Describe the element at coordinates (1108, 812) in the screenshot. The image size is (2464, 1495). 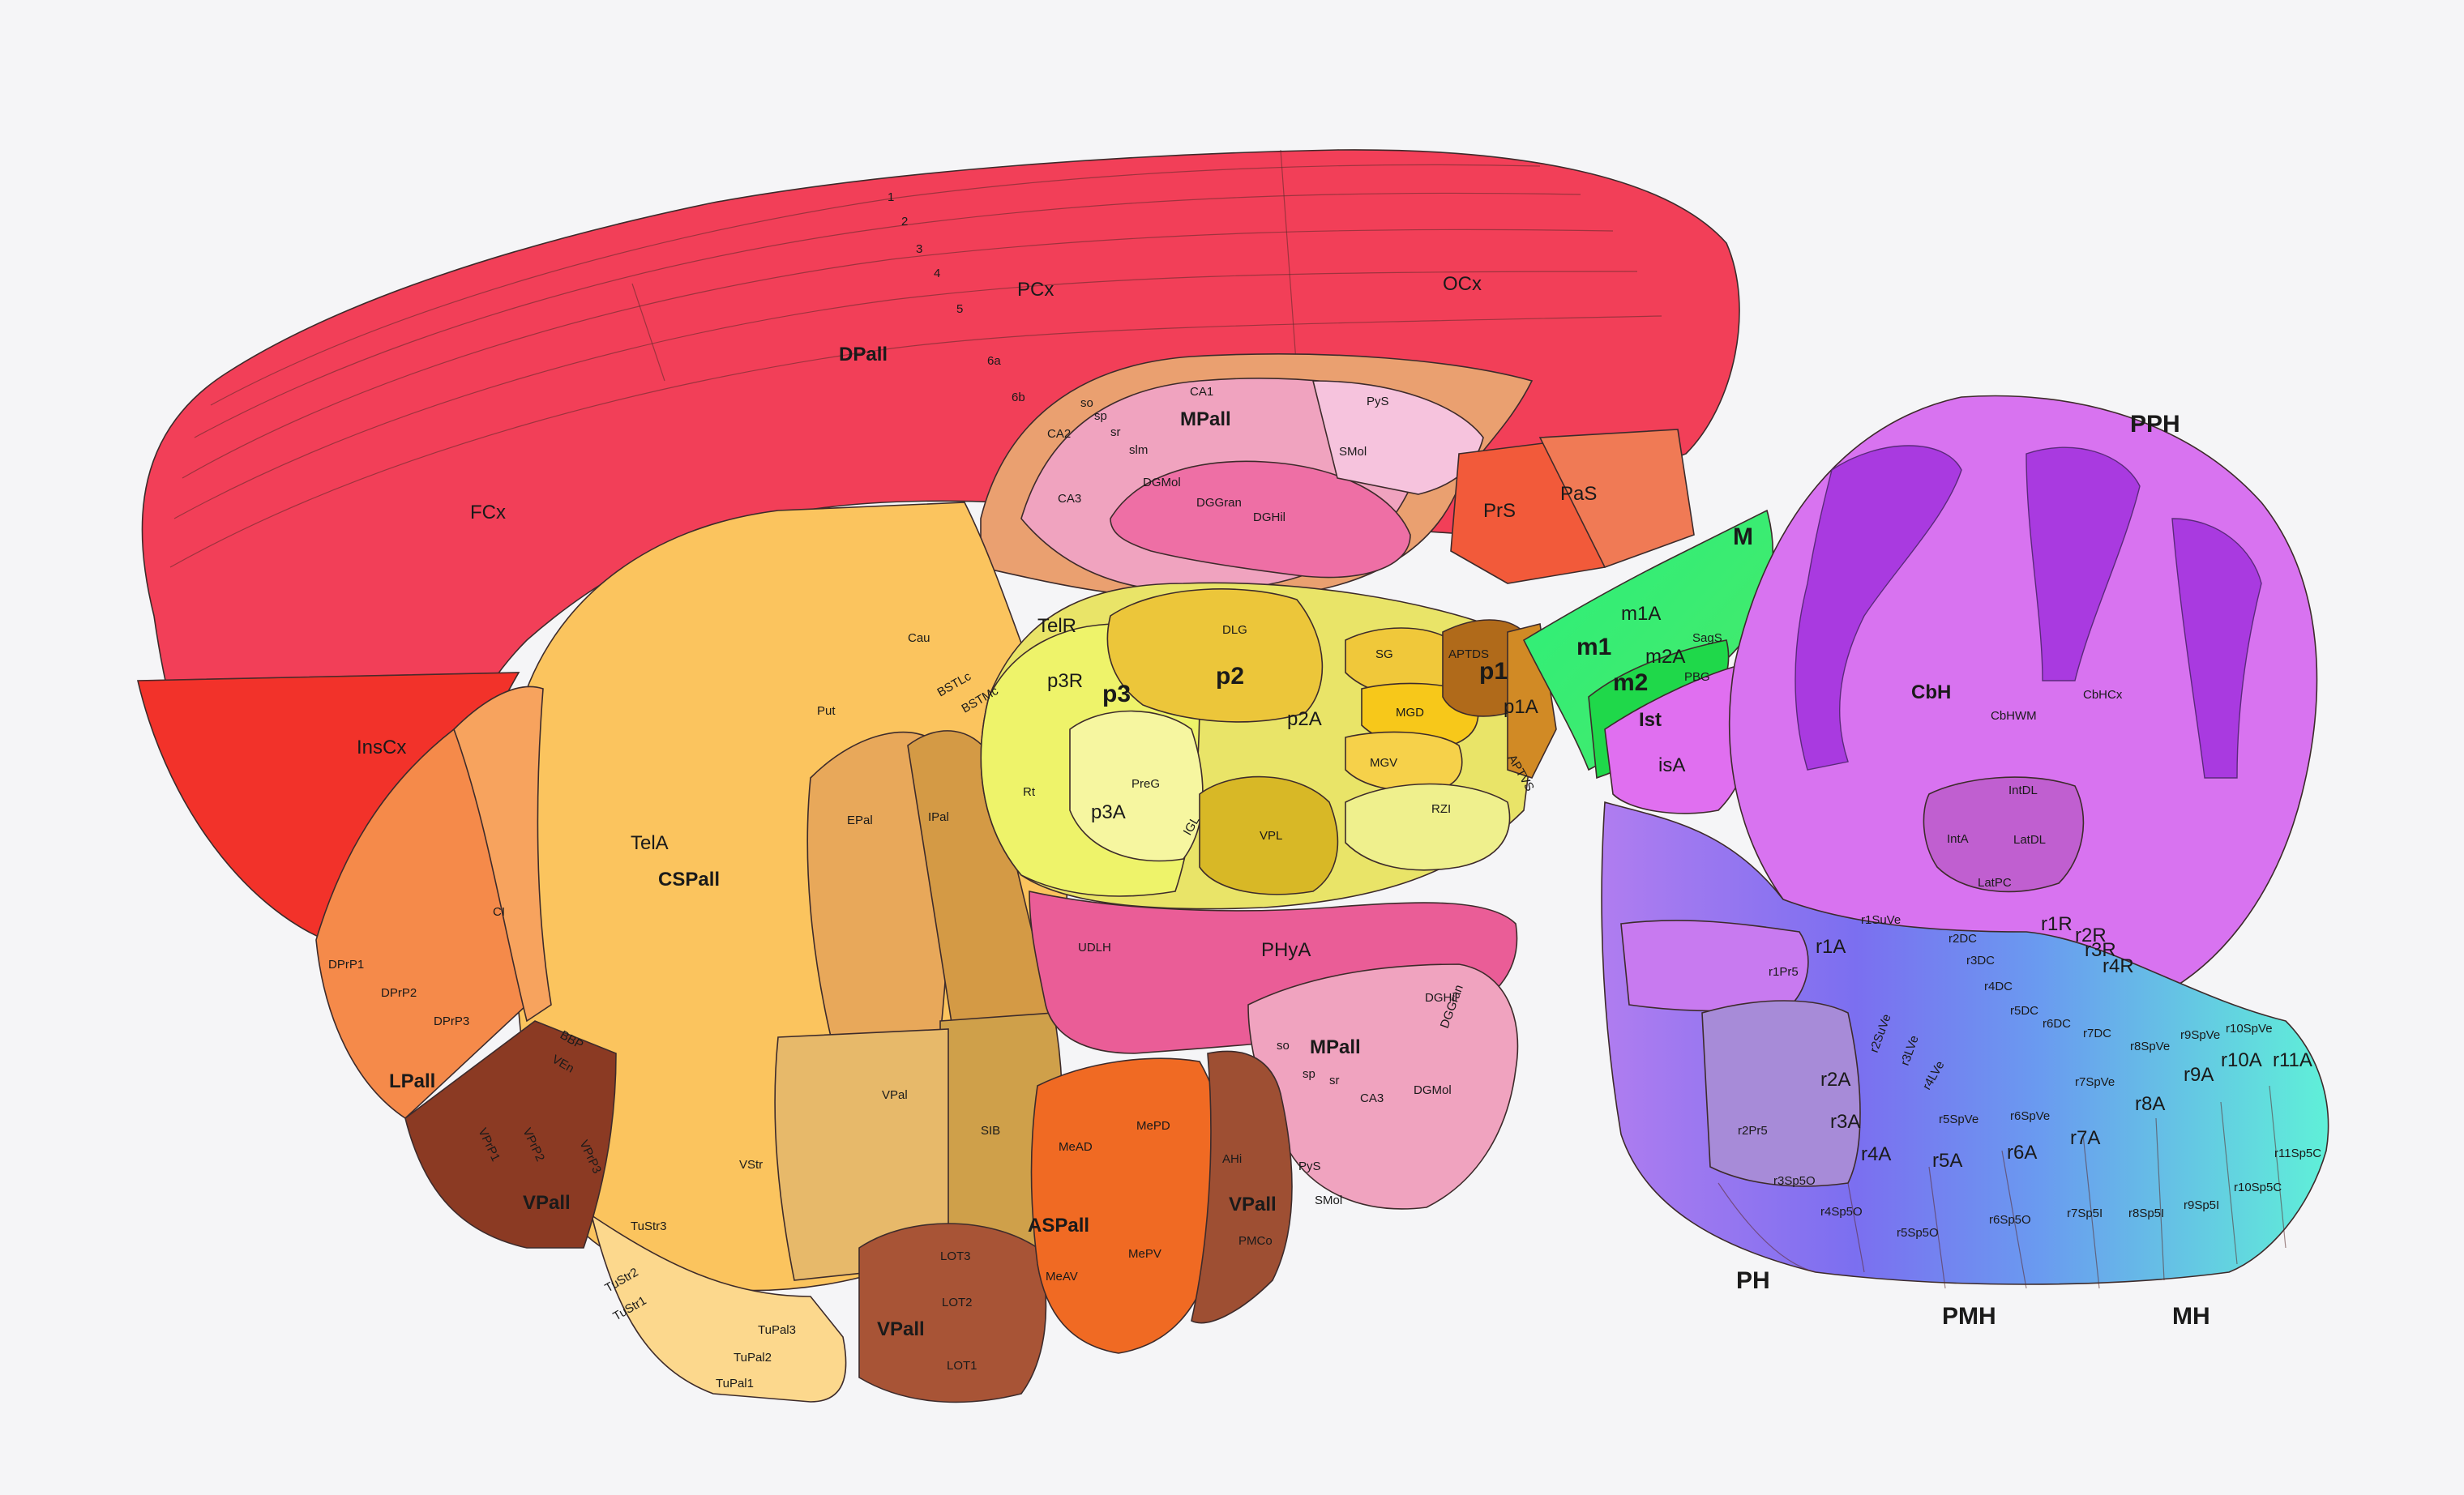
I see `label-p3a: p3A` at that location.